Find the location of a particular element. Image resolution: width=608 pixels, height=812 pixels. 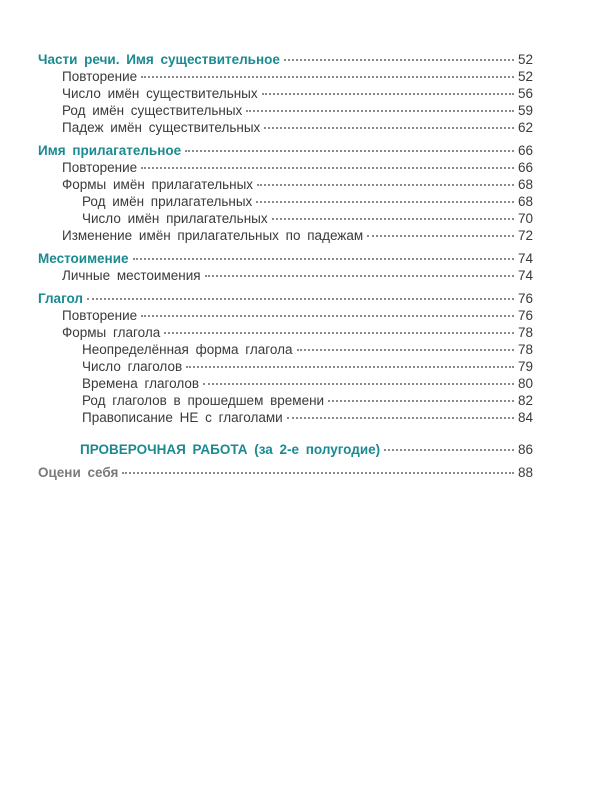

toc-entry: Глагол 76 is located at coordinates (285, 298).